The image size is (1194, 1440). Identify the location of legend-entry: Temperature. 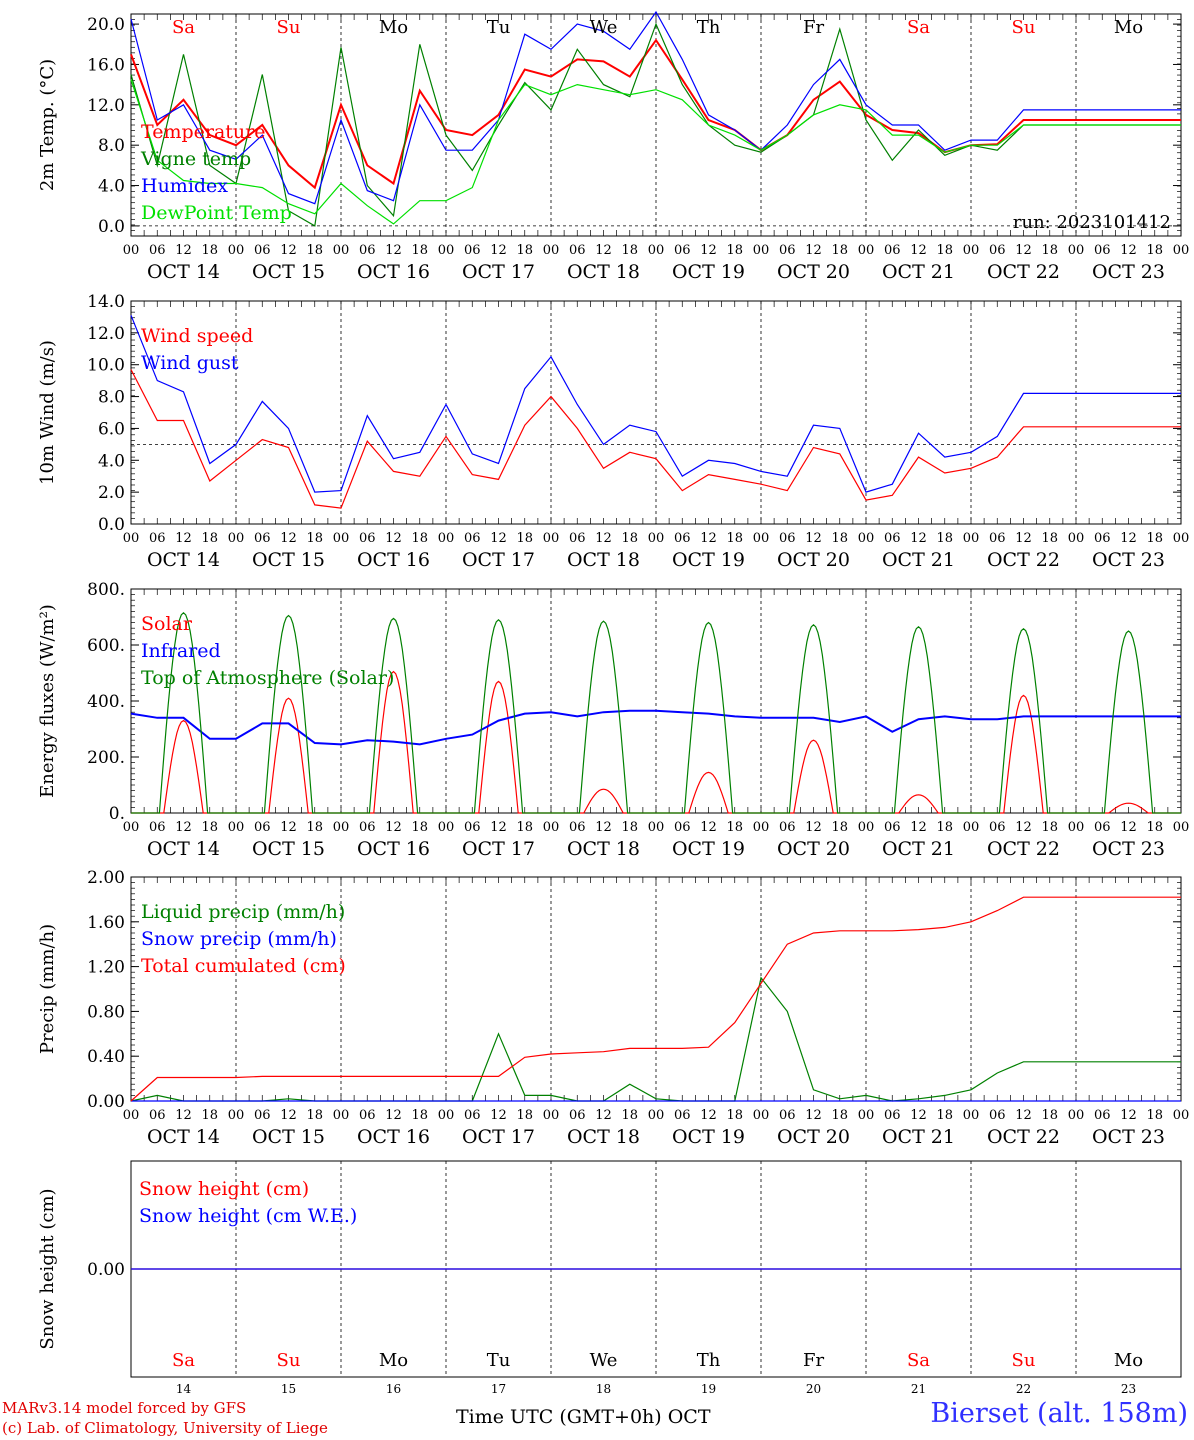
(203, 132).